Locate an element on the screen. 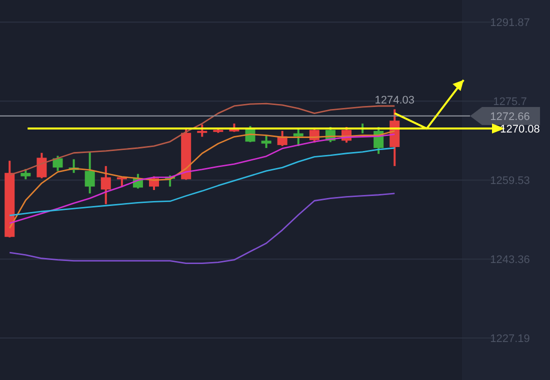  ref-line-label: 1270.08 is located at coordinates (520, 130).